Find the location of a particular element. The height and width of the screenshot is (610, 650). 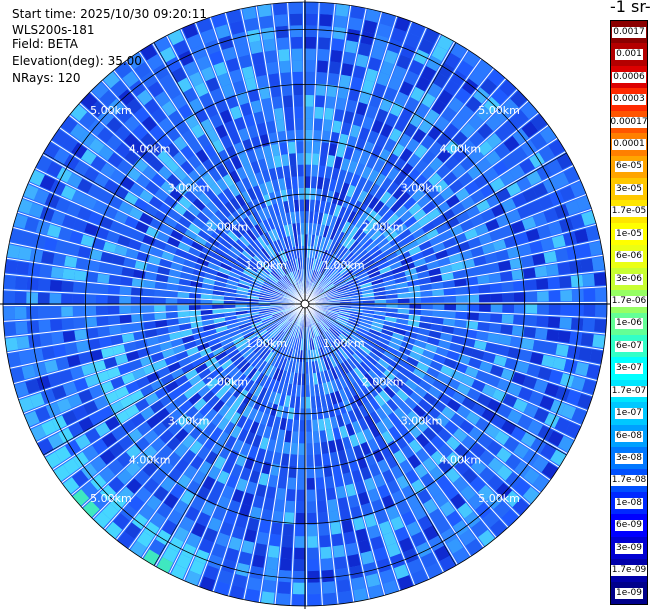

range-ring-label: 4.00km is located at coordinates (150, 459).